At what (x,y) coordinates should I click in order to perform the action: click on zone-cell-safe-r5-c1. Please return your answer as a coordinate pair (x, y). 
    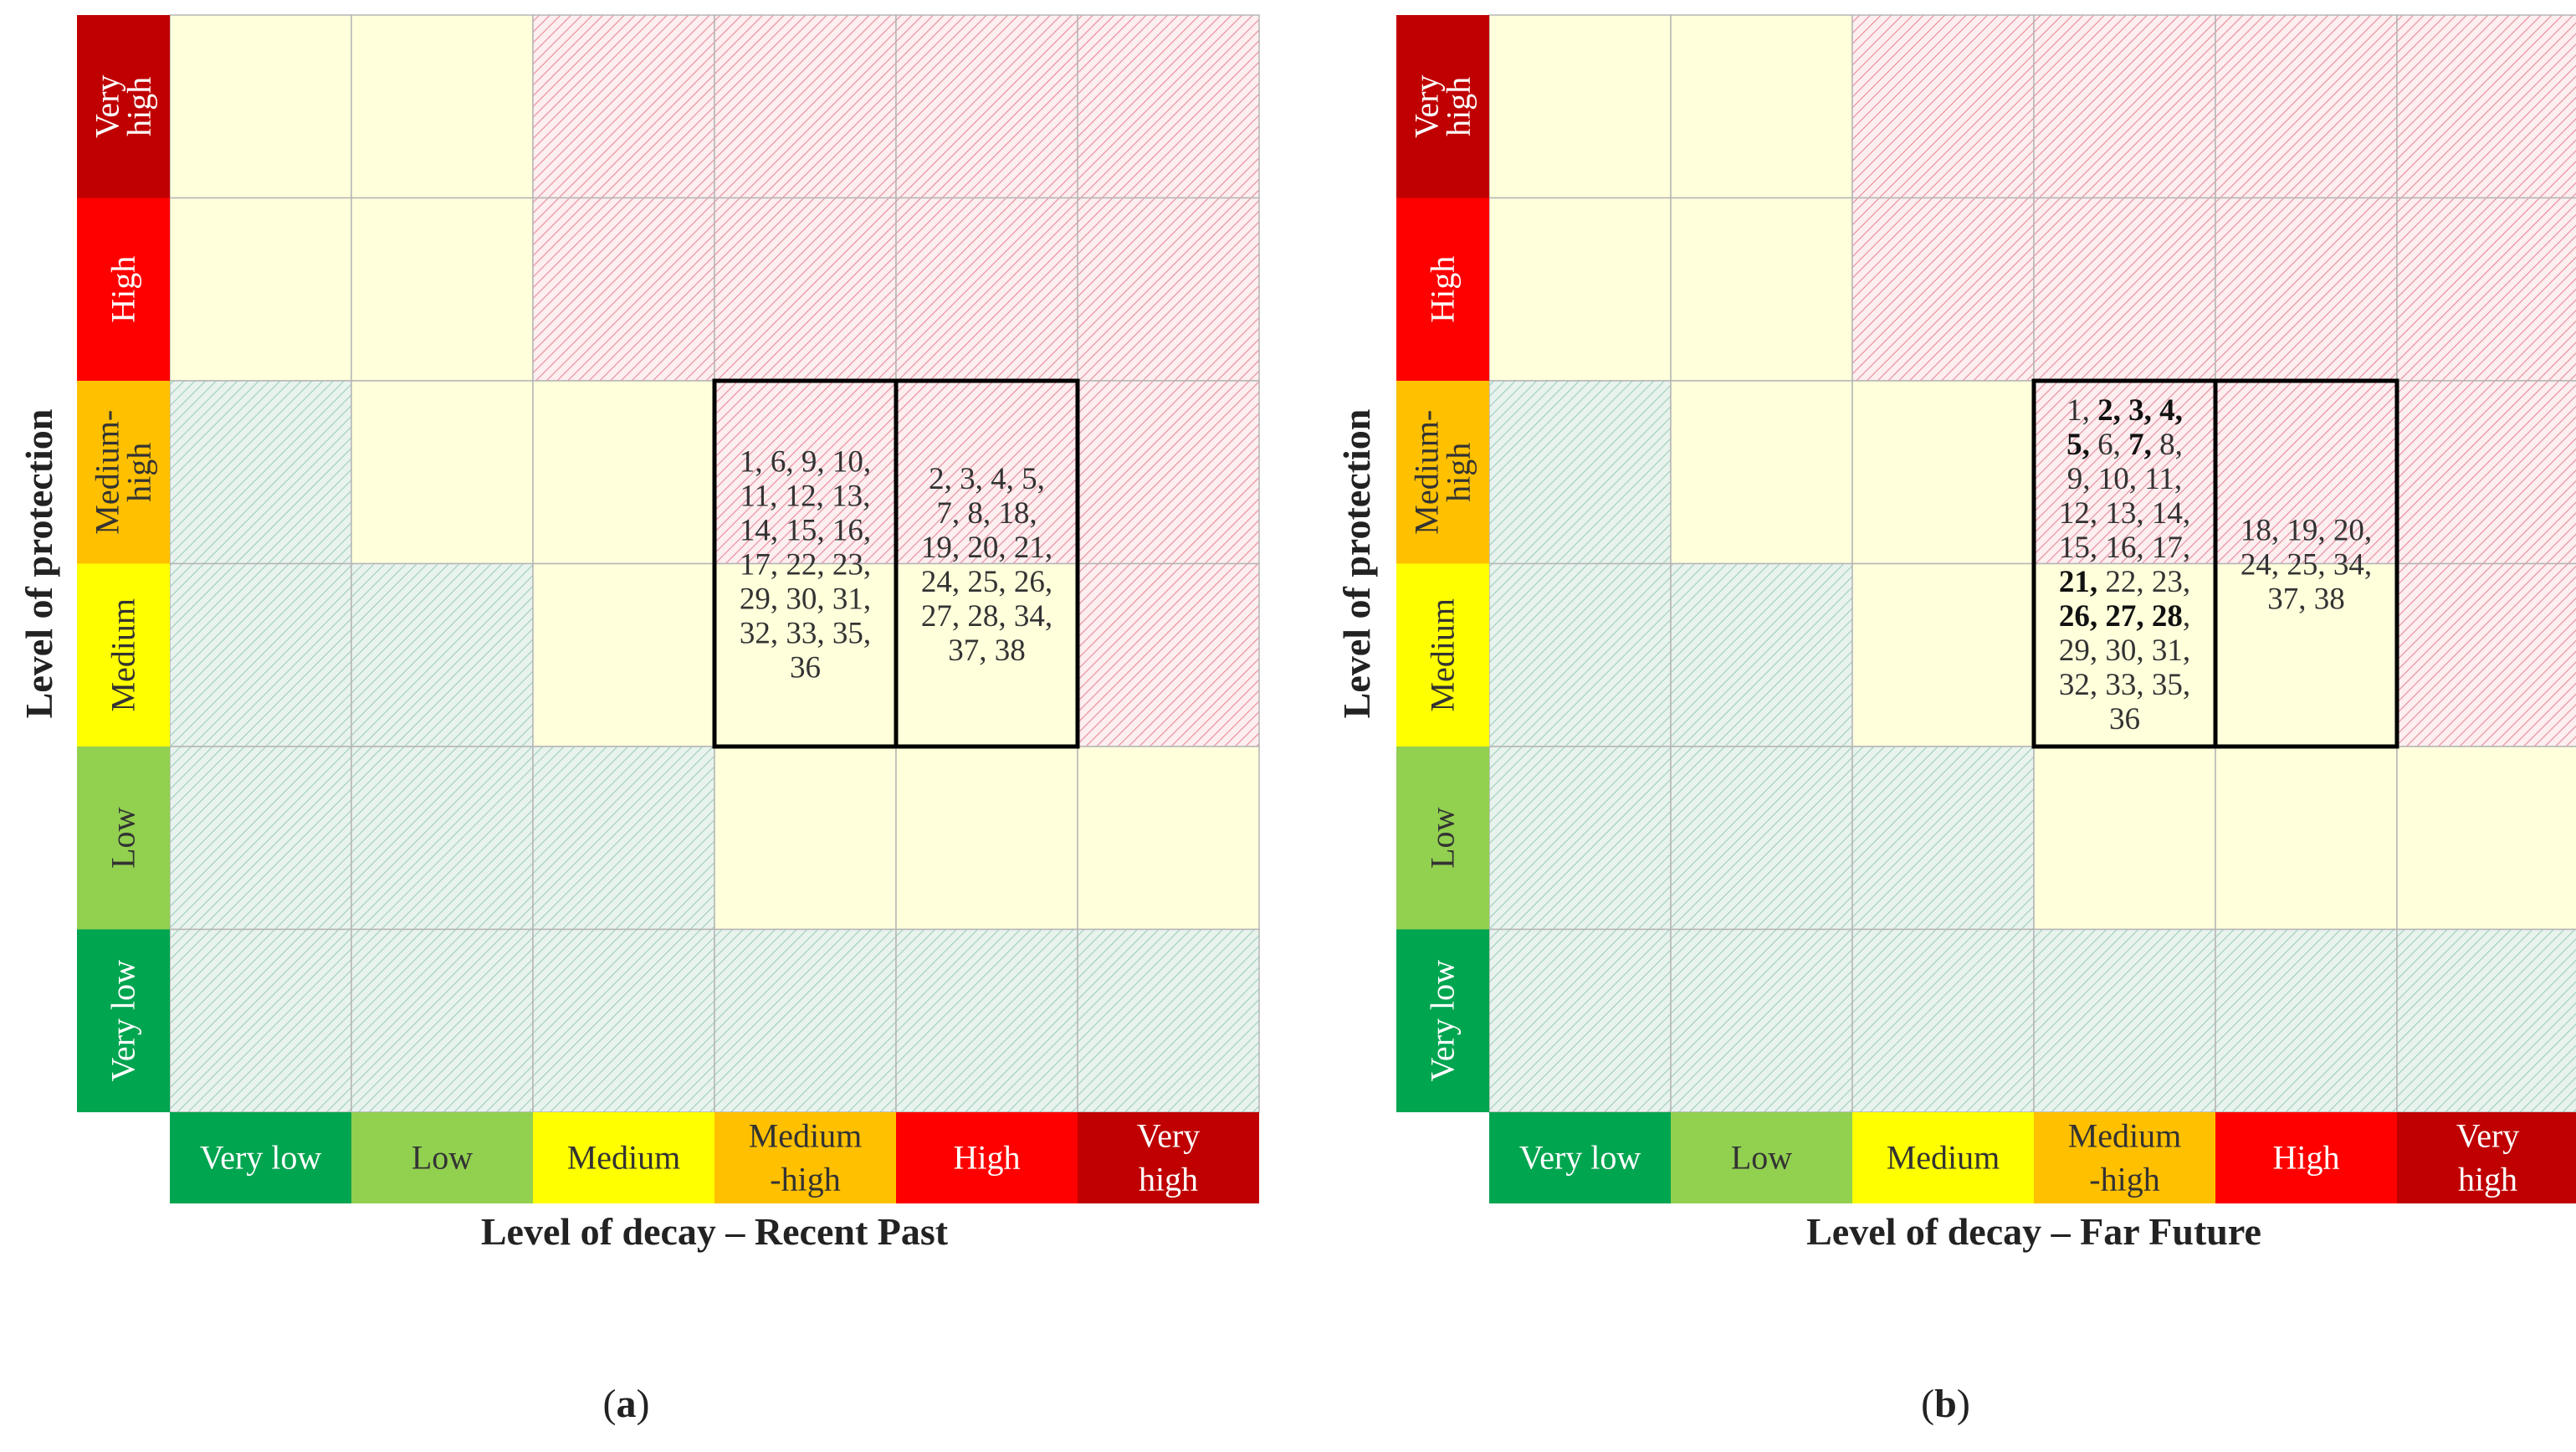
    Looking at the image, I should click on (442, 1021).